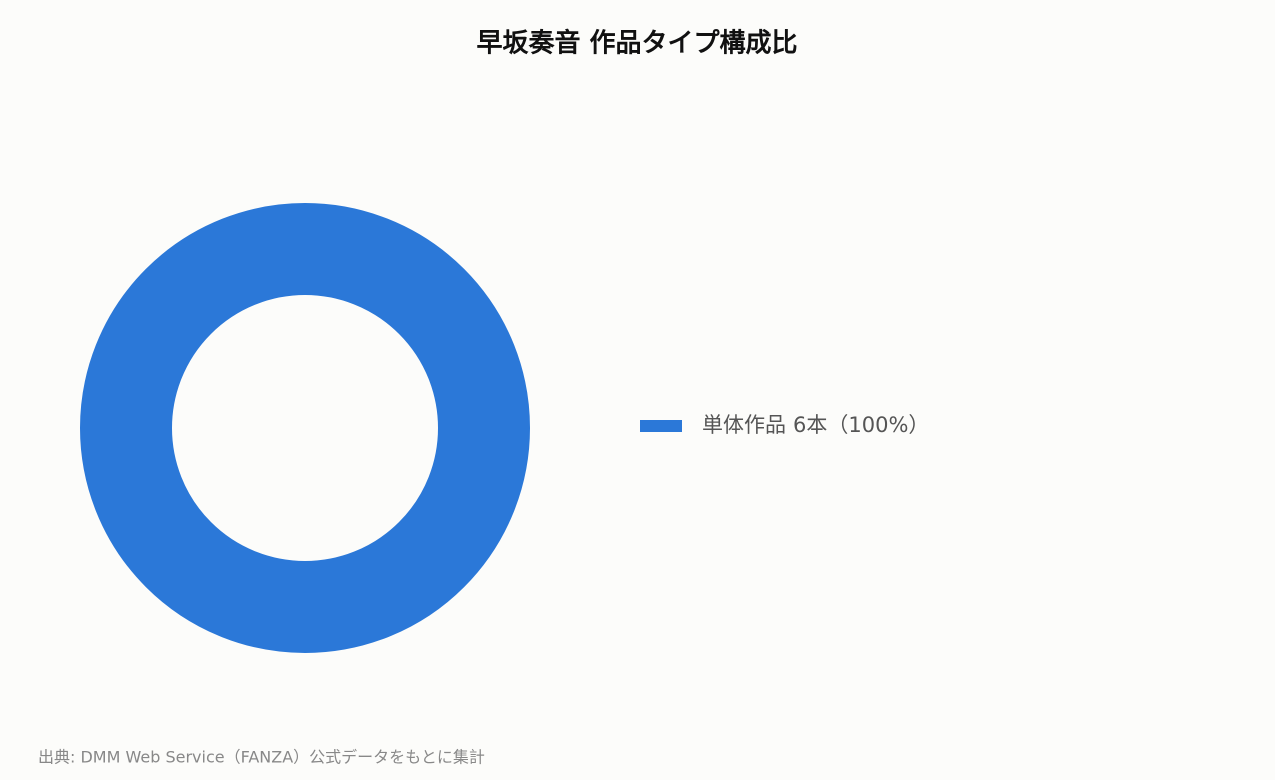 Image resolution: width=1275 pixels, height=780 pixels. I want to click on legend-value: 6本（100%）, so click(861, 425).